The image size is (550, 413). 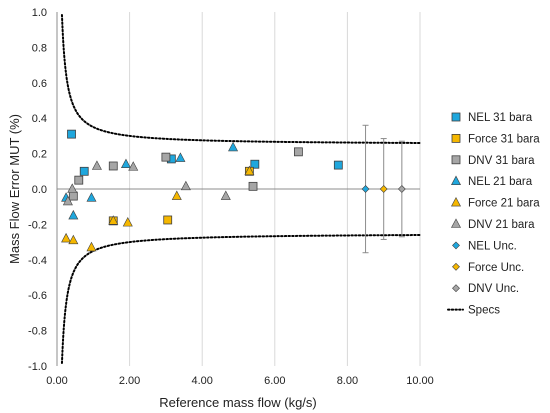 What do you see at coordinates (37, 332) in the screenshot?
I see `y-tick-label: -0.8` at bounding box center [37, 332].